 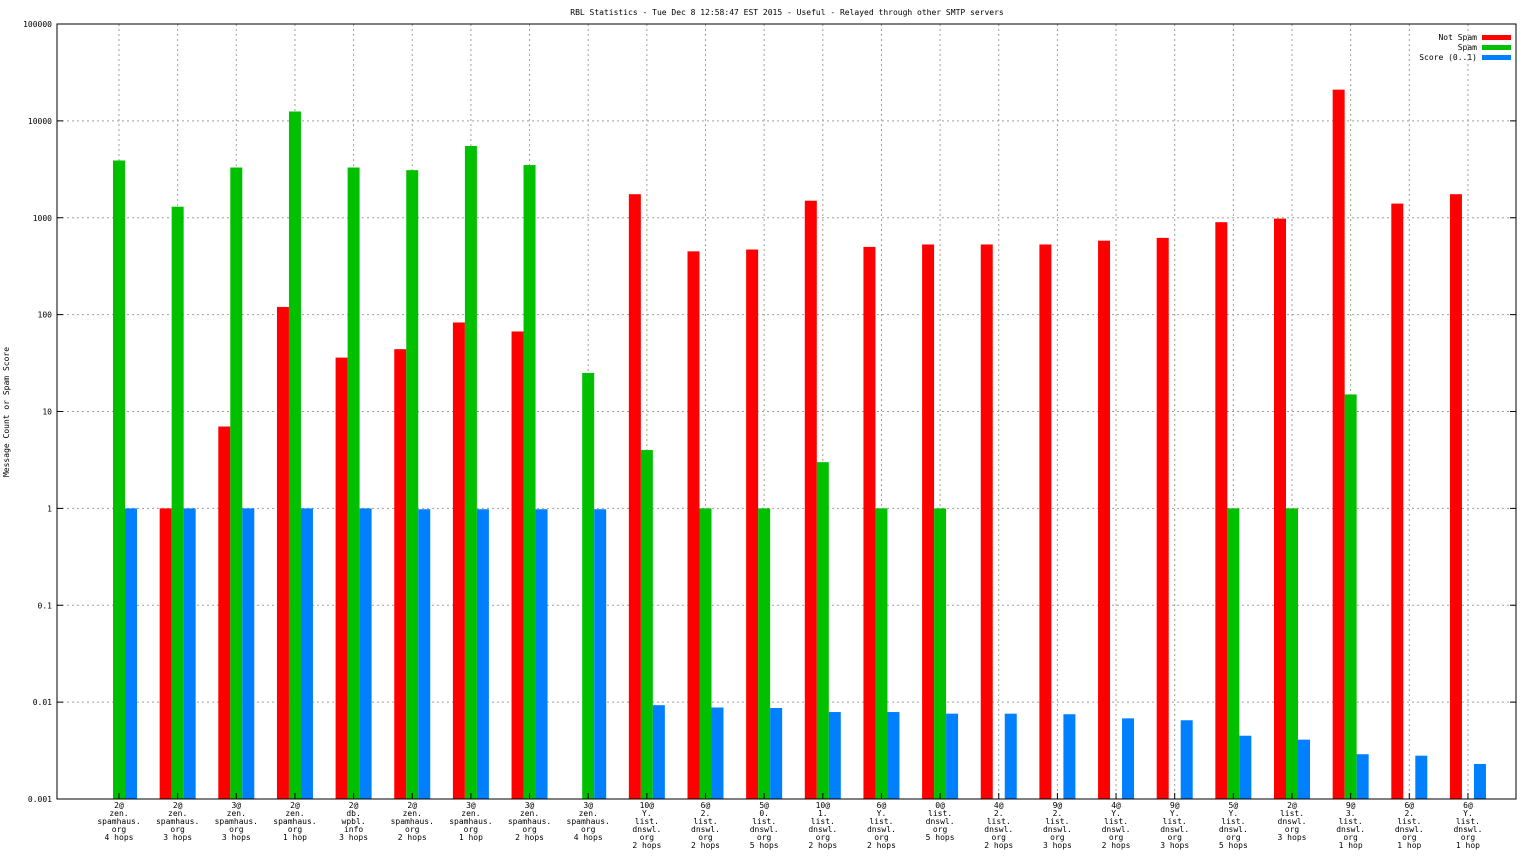 I want to click on y-tick-label: 100, so click(x=45, y=315).